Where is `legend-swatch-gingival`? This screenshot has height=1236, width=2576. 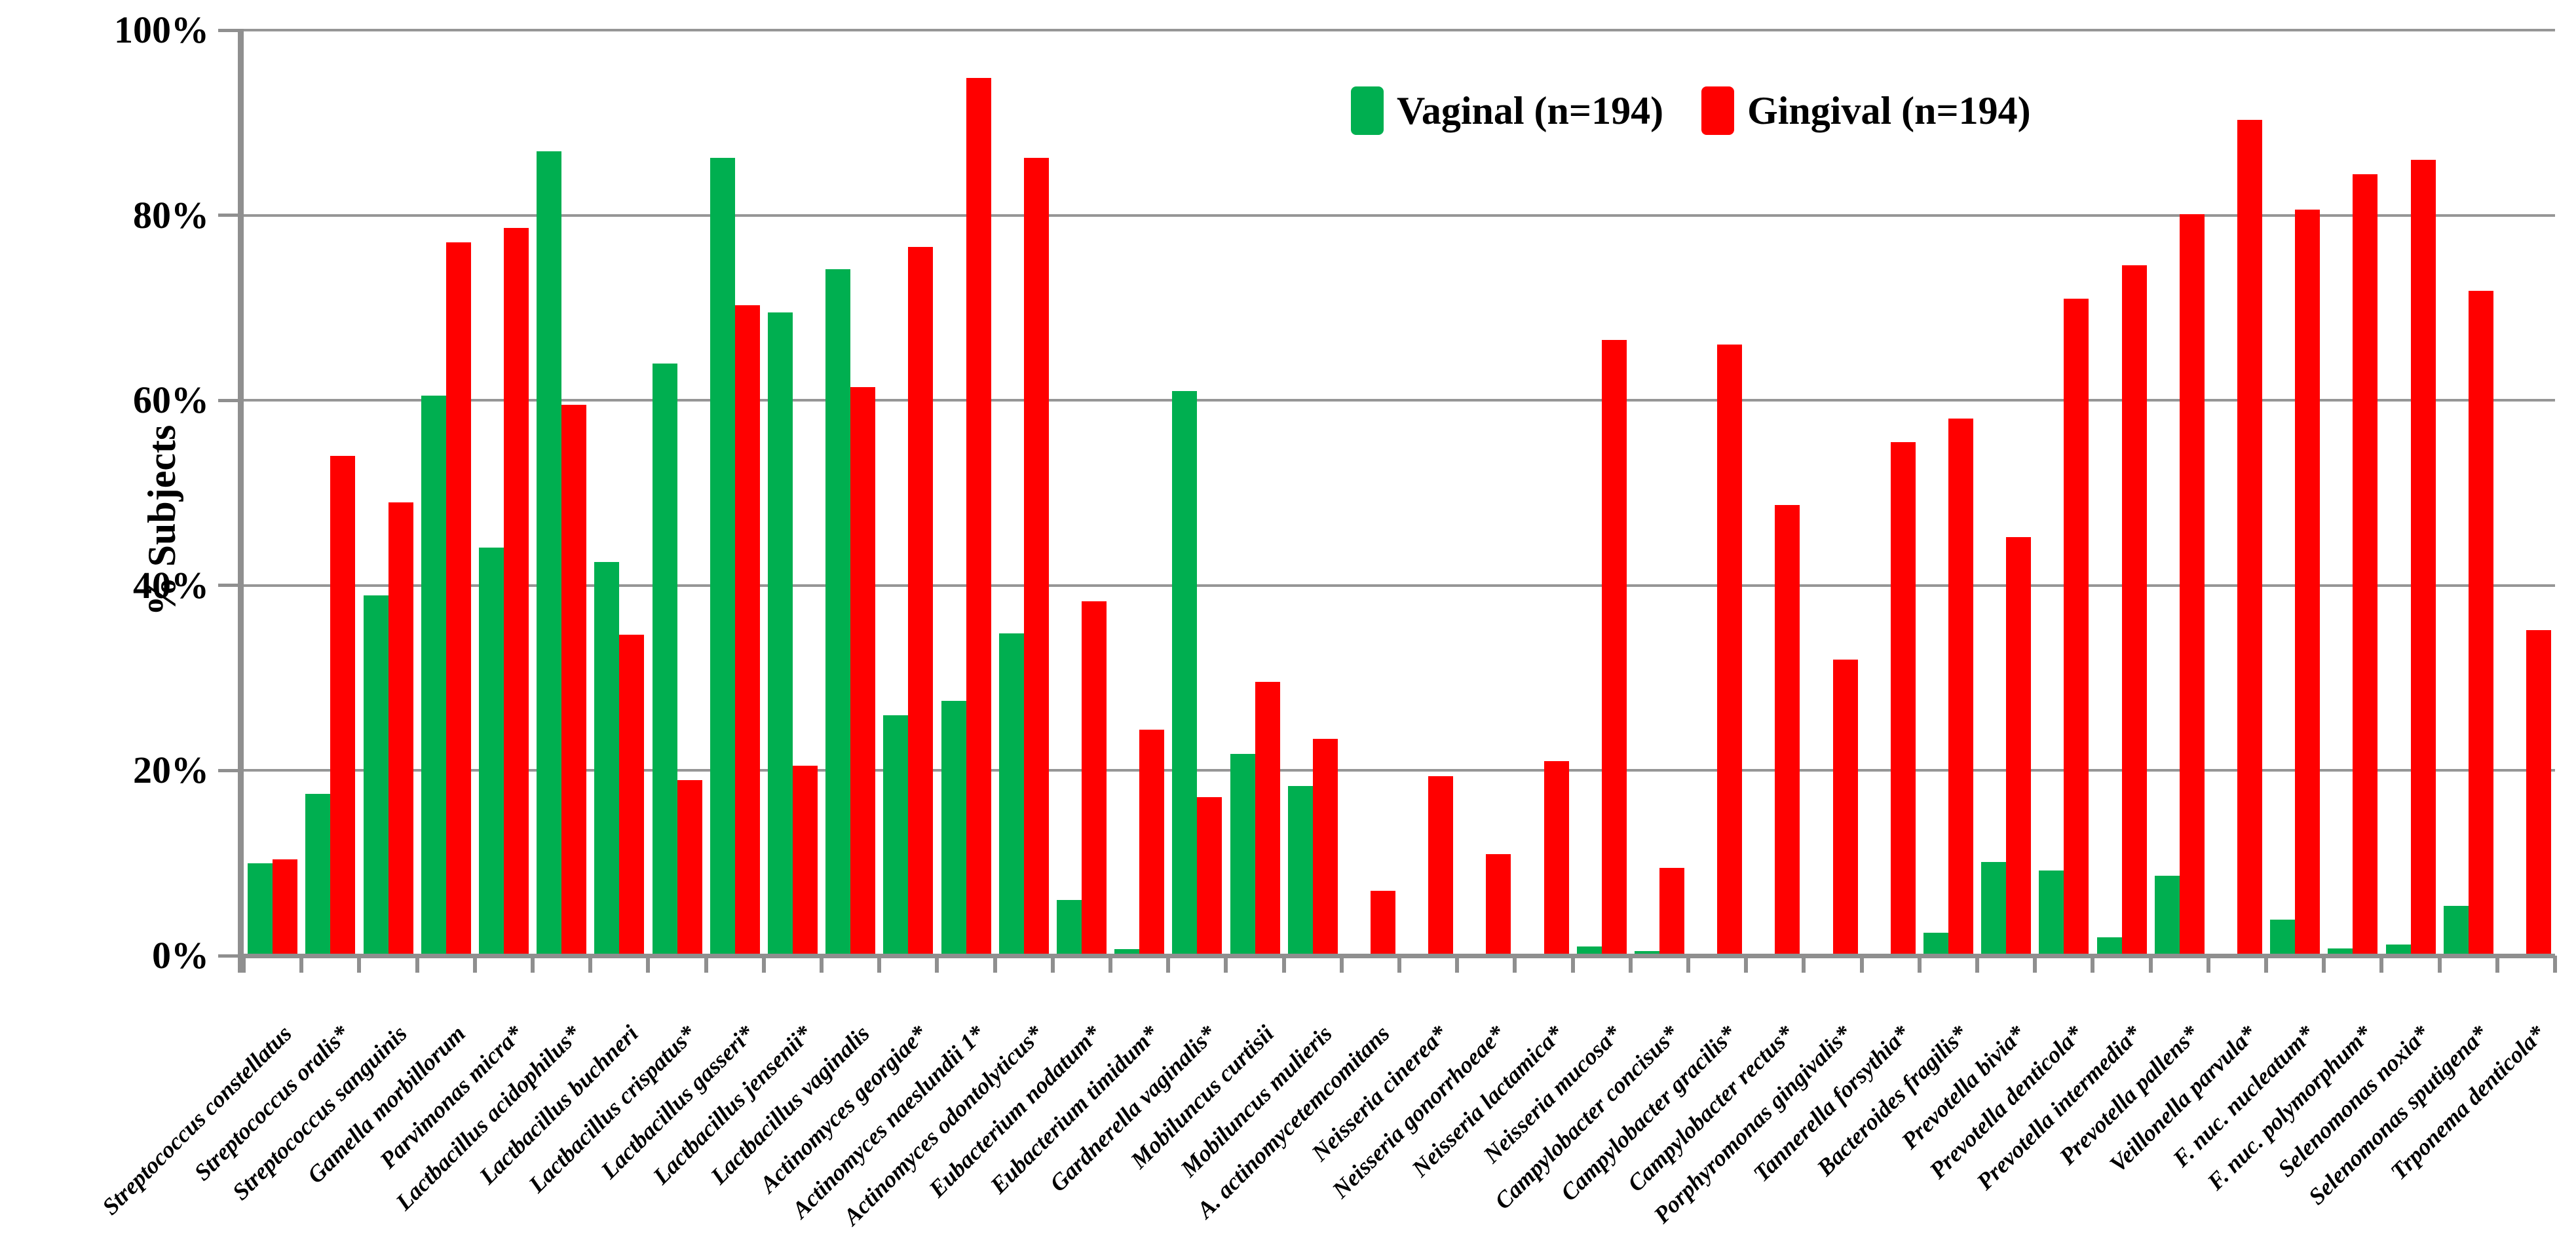
legend-swatch-gingival is located at coordinates (1718, 111).